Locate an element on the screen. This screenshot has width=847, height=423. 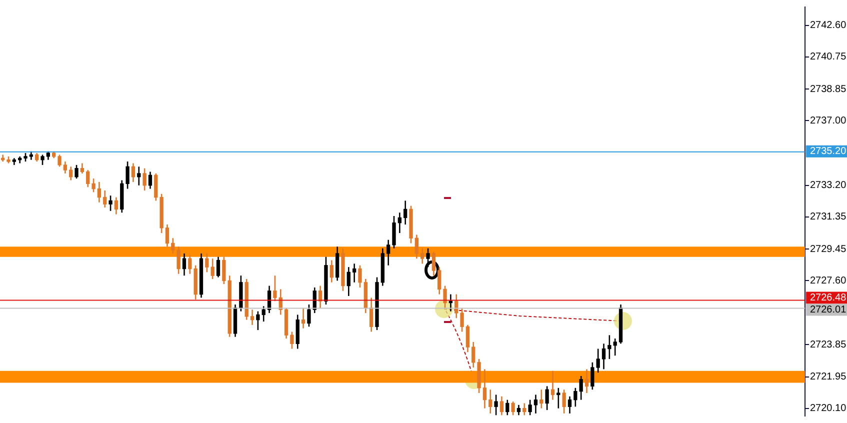
y-tick-label: 2742.60 is located at coordinates (828, 26).